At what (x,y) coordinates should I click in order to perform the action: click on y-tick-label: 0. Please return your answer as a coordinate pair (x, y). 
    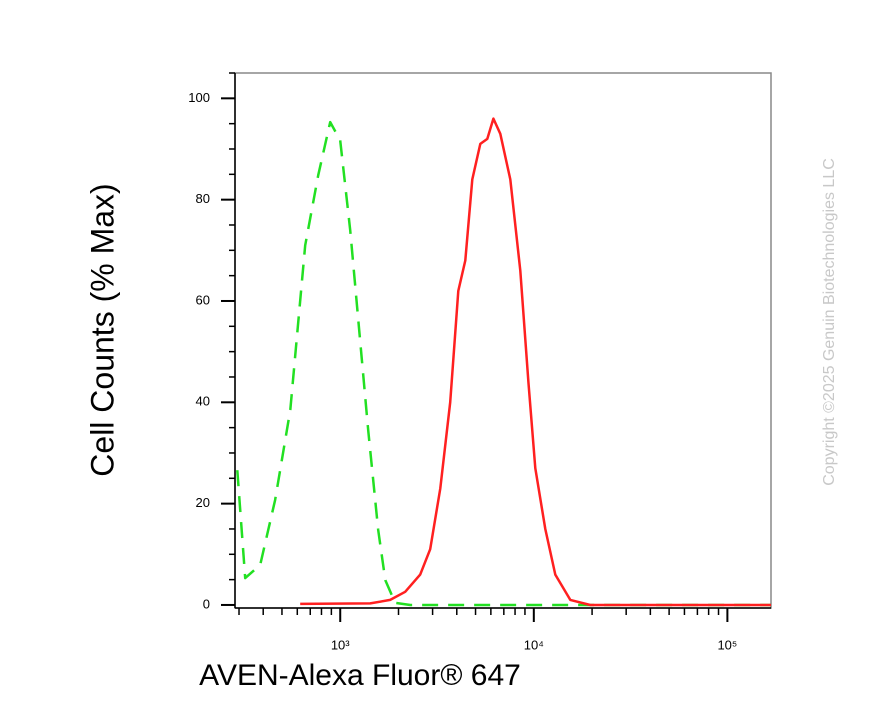
    Looking at the image, I should click on (206, 603).